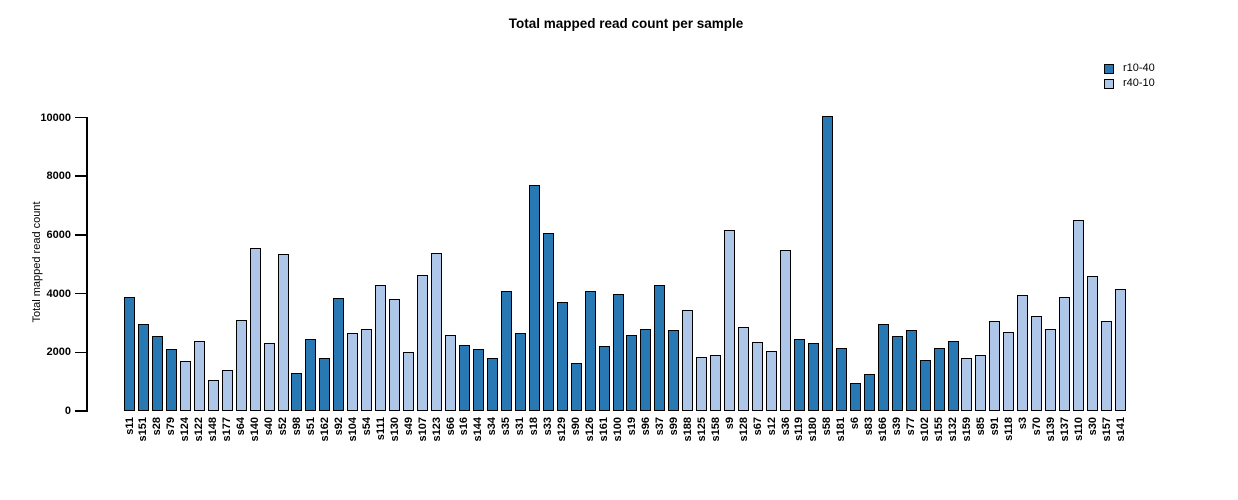 This screenshot has height=500, width=1238. Describe the element at coordinates (324, 429) in the screenshot. I see `x-tick-label: s162` at that location.